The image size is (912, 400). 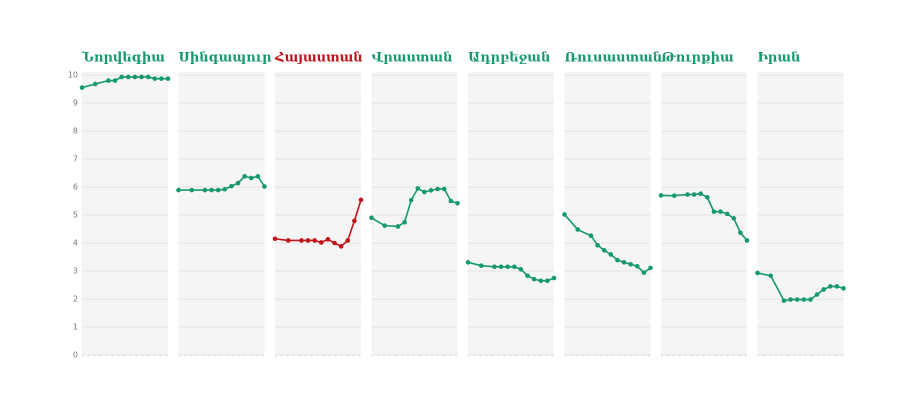 I want to click on y-tick-label: 10, so click(x=73, y=75).